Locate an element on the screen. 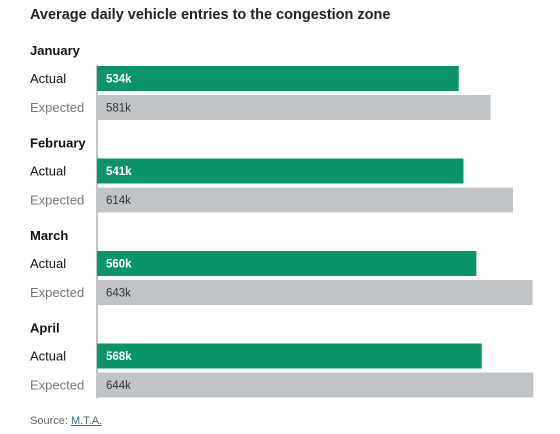  bar-expected-february is located at coordinates (305, 200).